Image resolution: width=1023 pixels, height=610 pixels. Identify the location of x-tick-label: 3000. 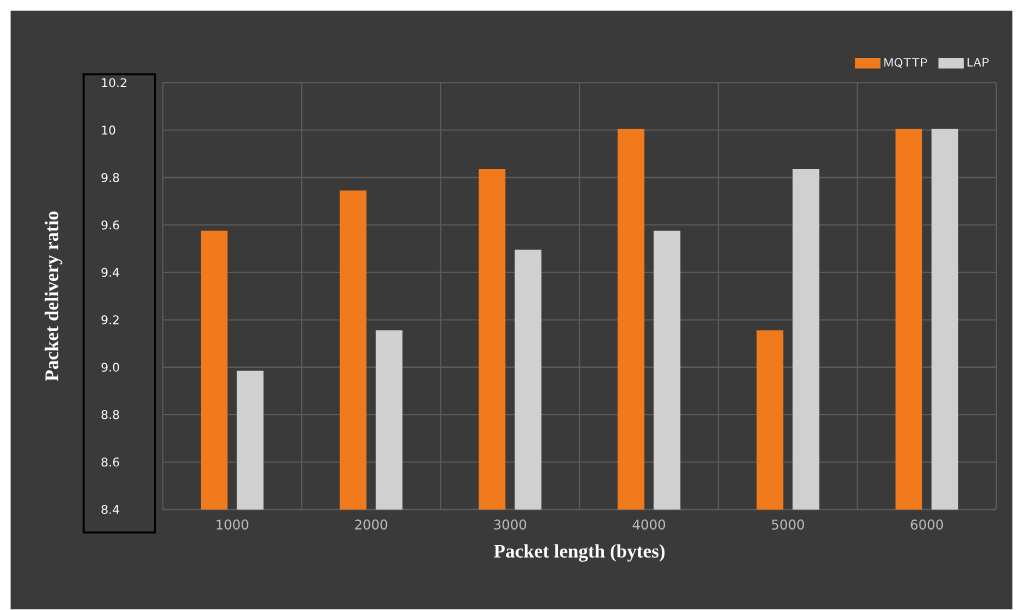
(510, 524).